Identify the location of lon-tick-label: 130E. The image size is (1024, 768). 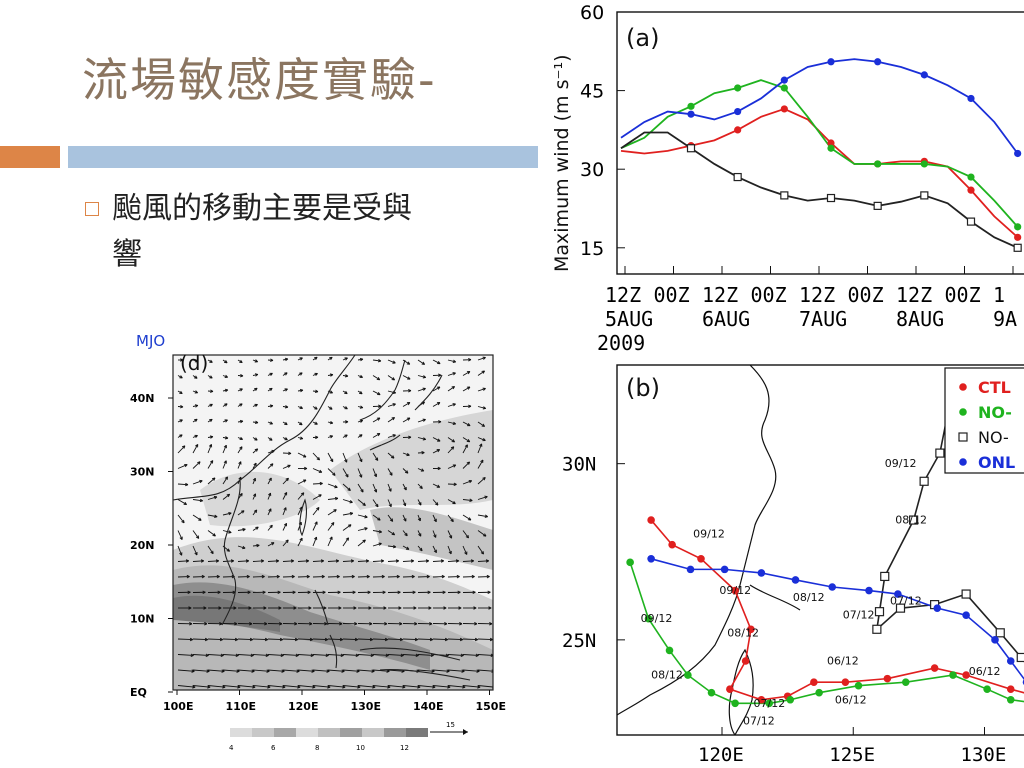
(984, 755).